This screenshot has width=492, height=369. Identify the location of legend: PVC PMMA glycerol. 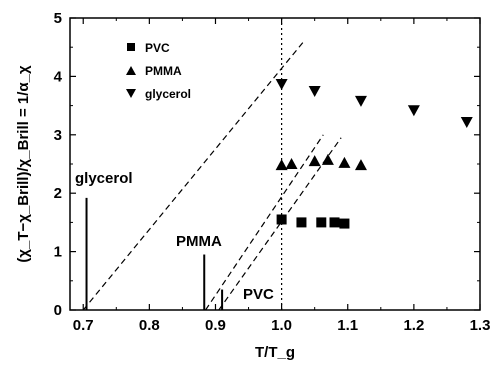
(158, 71).